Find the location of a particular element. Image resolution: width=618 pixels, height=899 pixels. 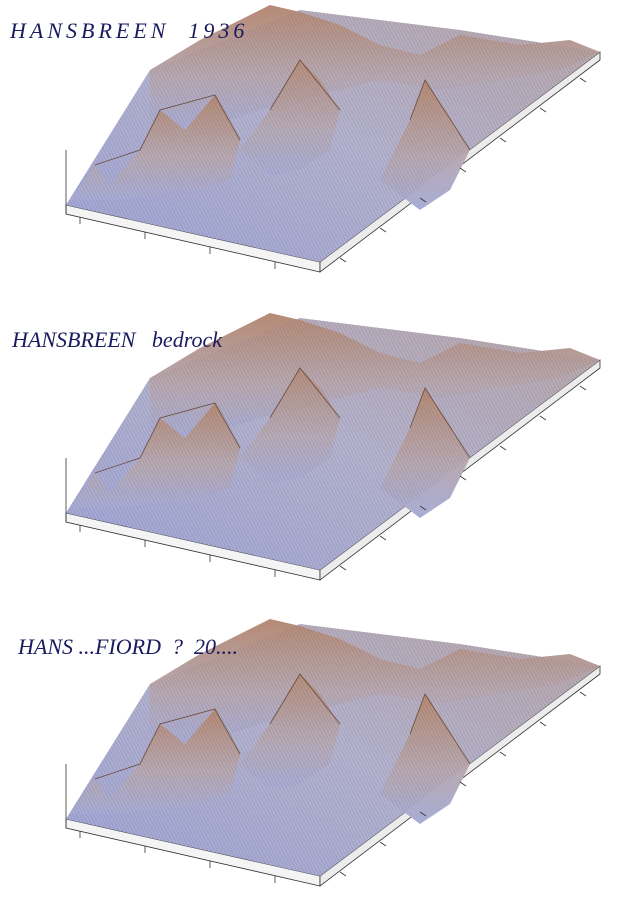

panel-title: HANSBREEN 1936 is located at coordinates (129, 30).